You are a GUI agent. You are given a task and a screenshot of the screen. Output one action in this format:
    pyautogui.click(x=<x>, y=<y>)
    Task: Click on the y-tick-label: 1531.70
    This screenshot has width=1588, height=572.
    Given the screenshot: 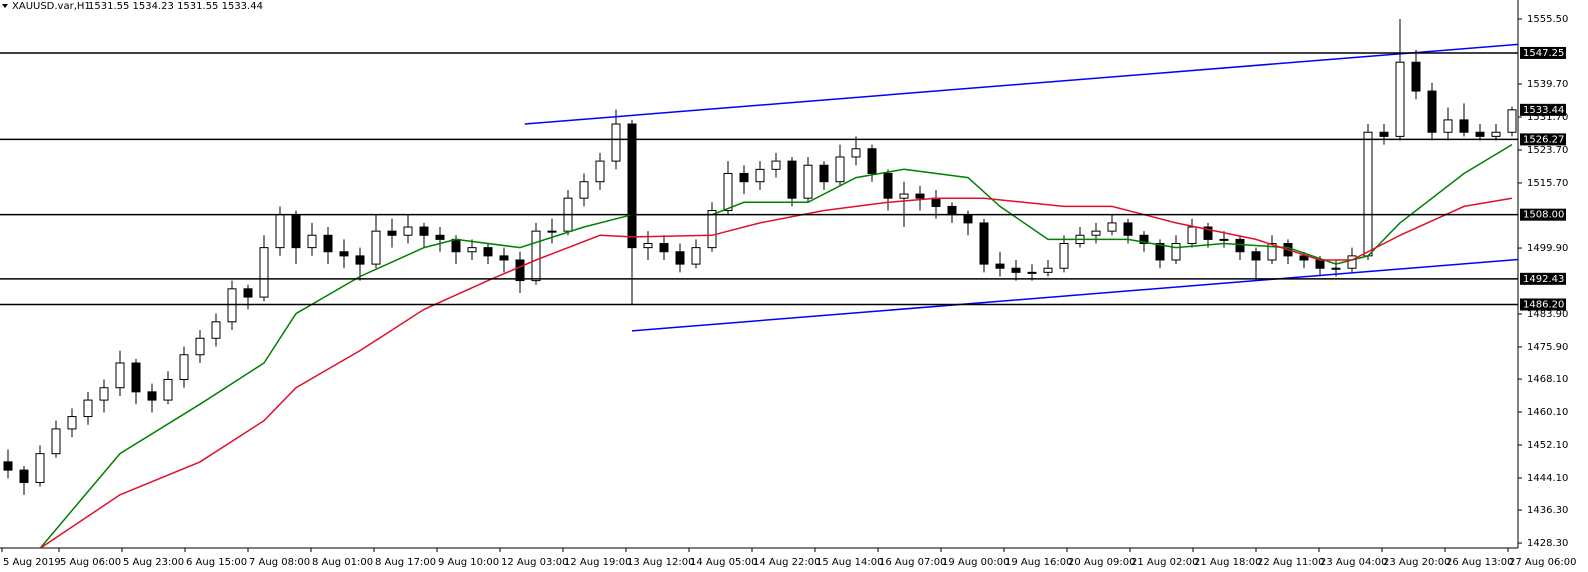 What is the action you would take?
    pyautogui.click(x=1547, y=117)
    